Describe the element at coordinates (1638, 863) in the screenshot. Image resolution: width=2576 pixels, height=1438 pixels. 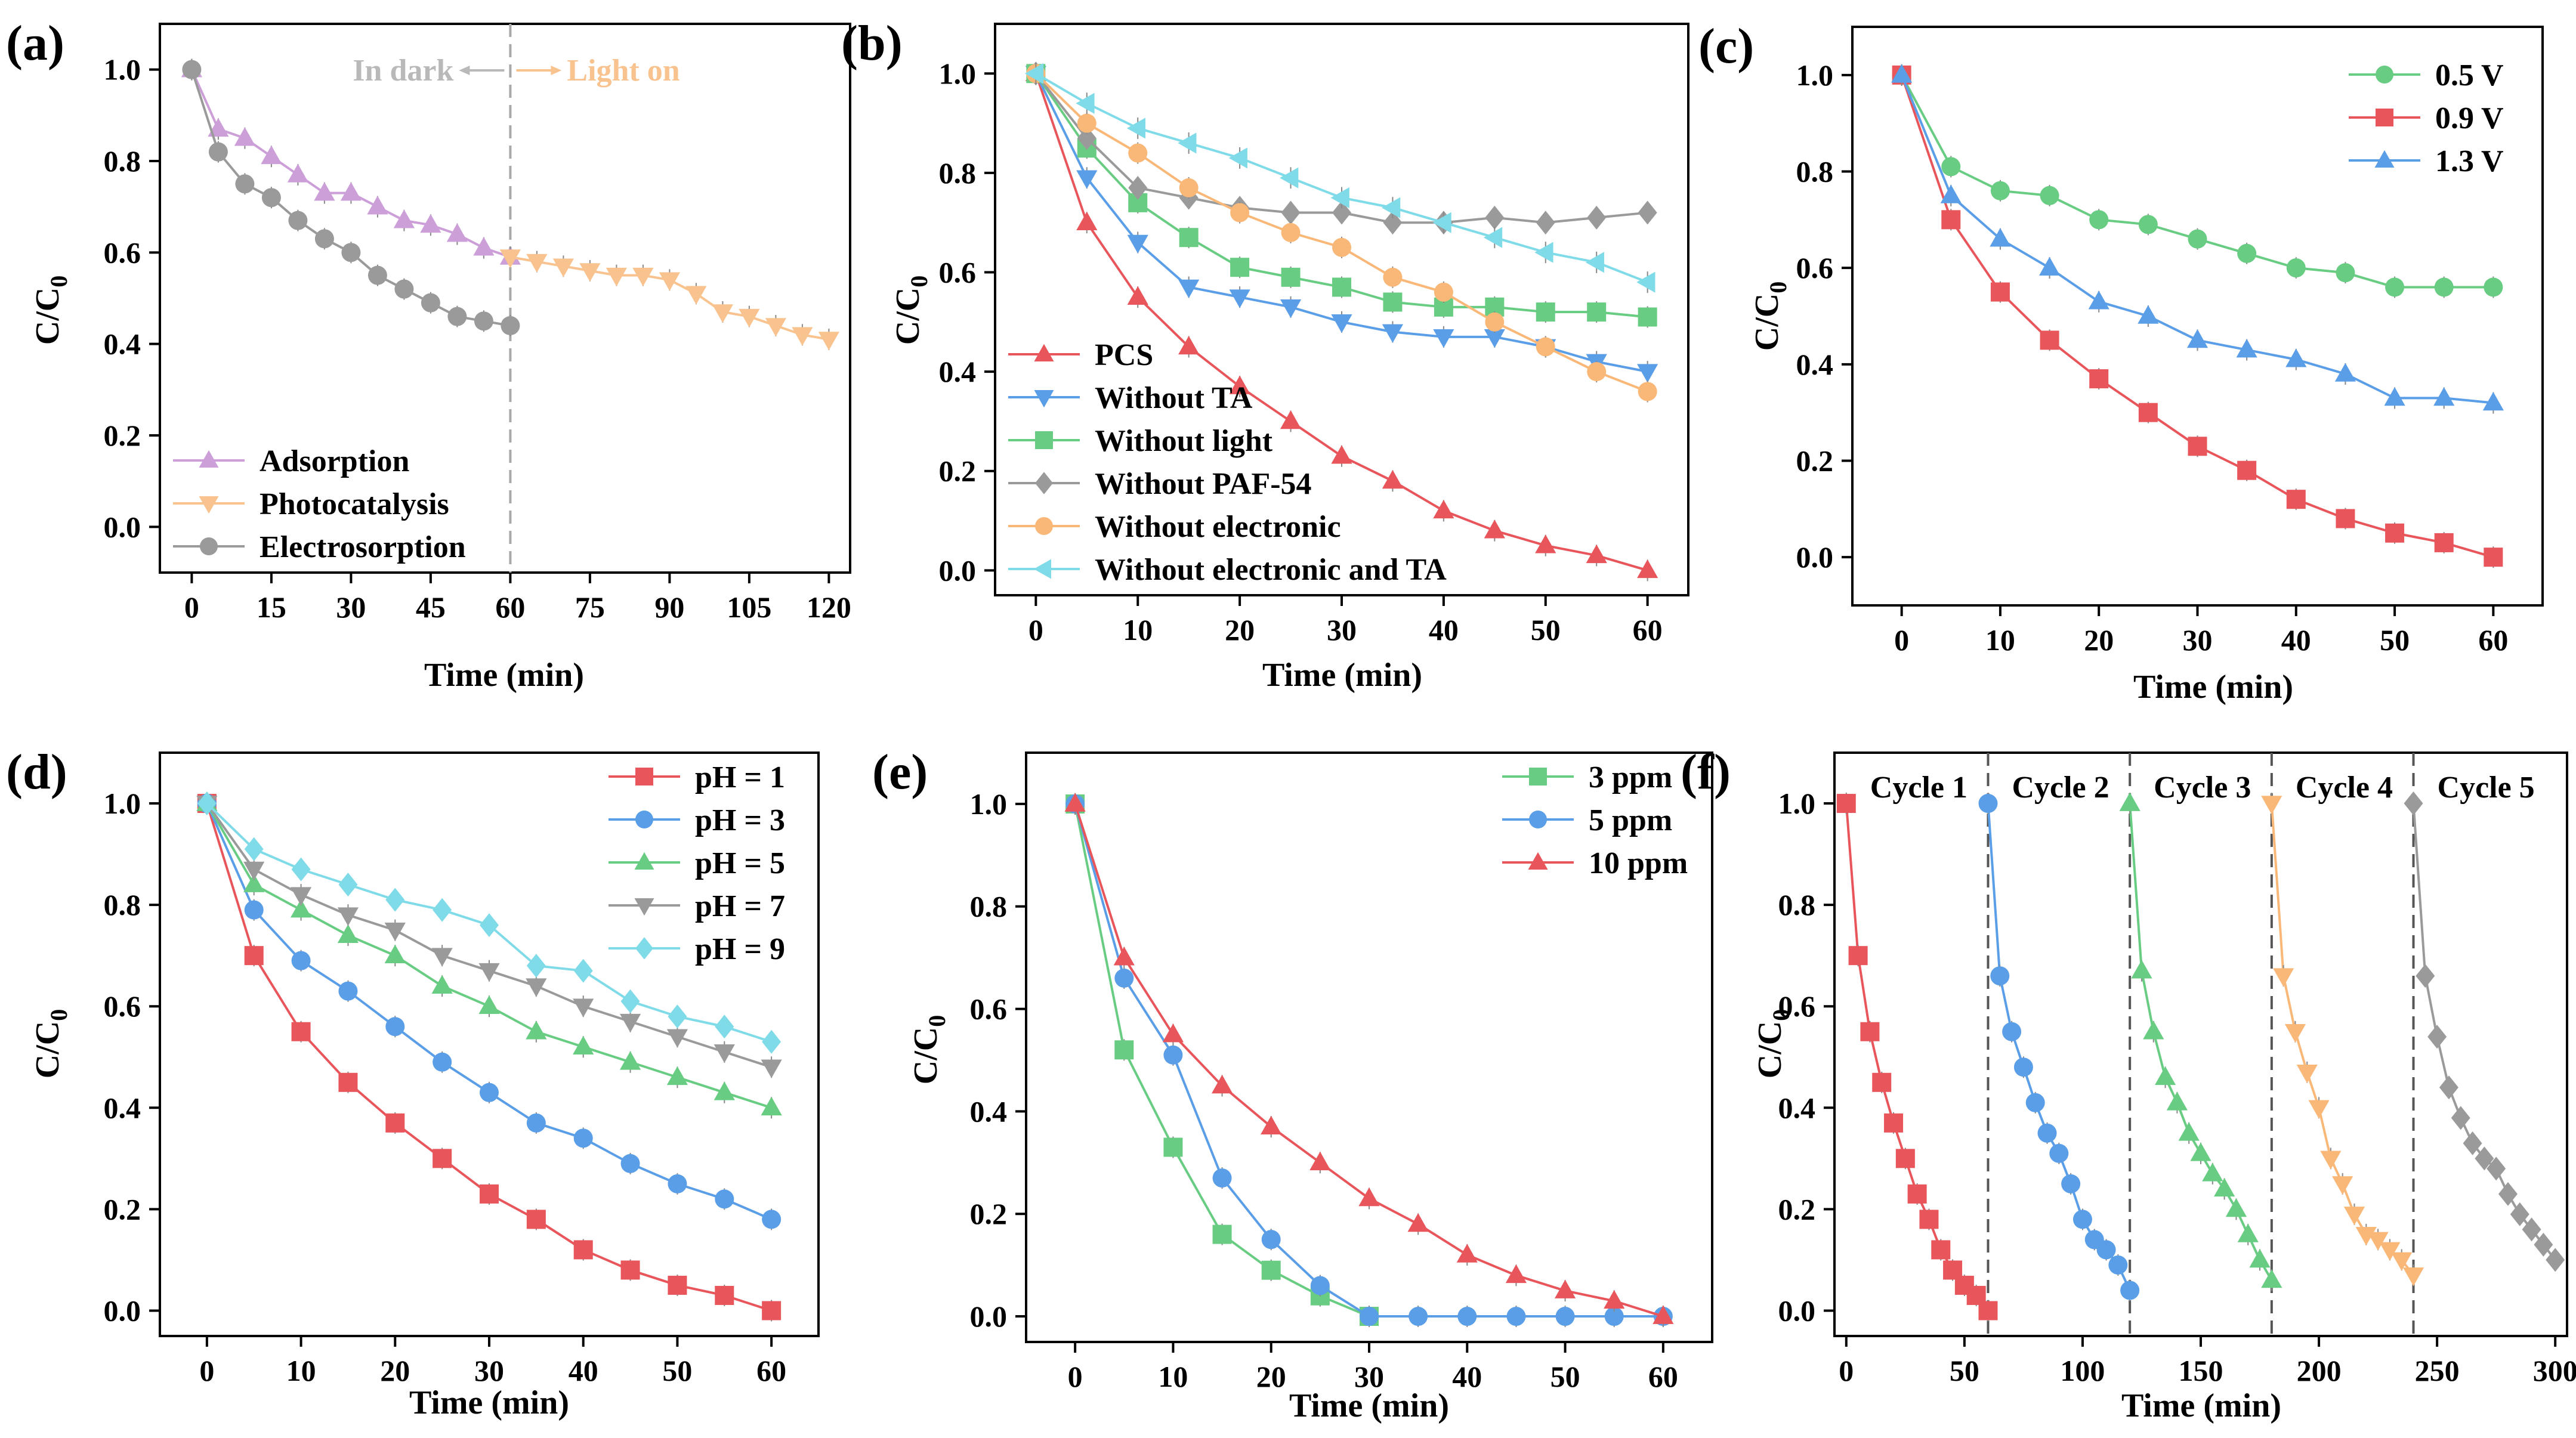
I see `legend-label: 10 ppm` at that location.